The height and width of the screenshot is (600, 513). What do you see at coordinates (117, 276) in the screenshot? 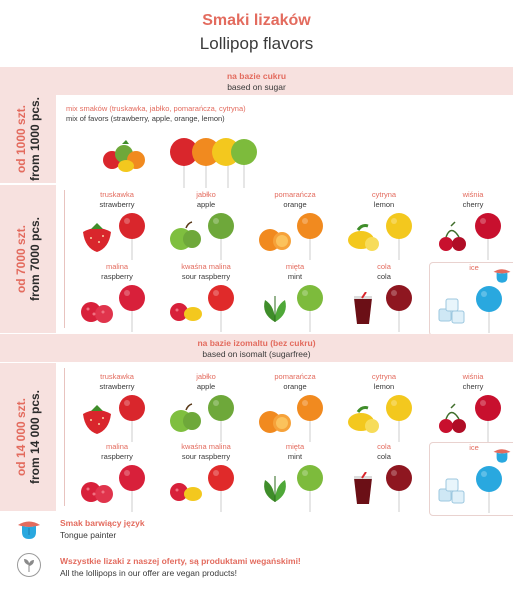
I see `flavor-label-en: raspberry` at bounding box center [117, 276].